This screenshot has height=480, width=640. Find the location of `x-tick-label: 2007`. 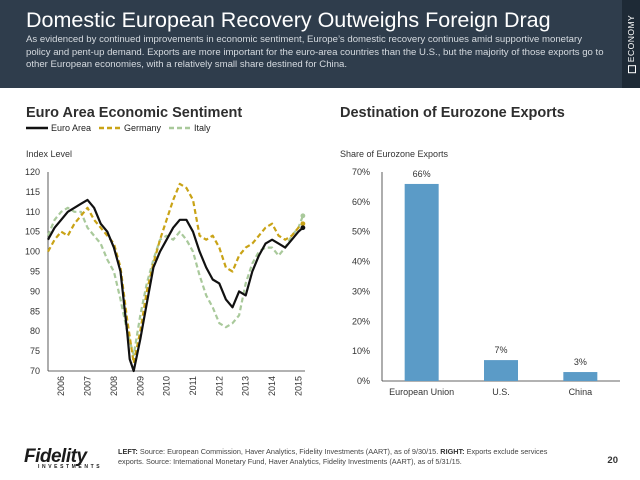

x-tick-label: 2007 is located at coordinates (88, 386).